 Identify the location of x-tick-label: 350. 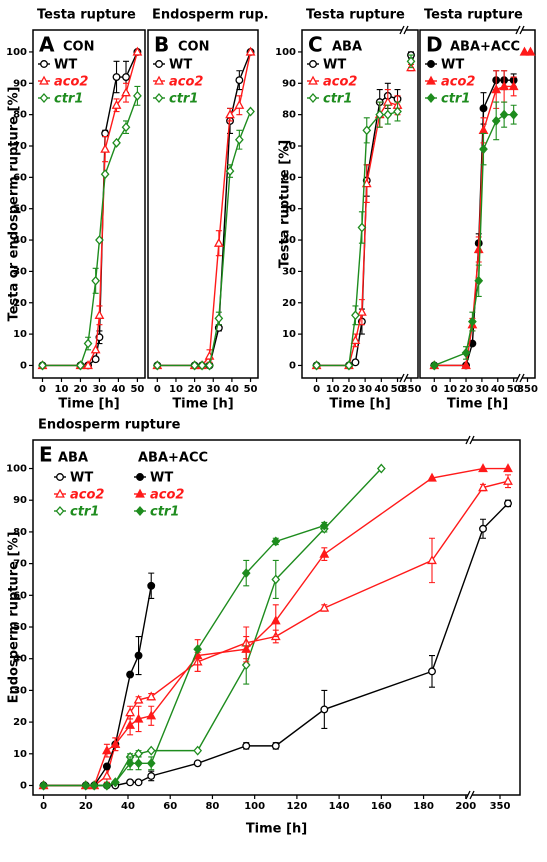
(527, 389).